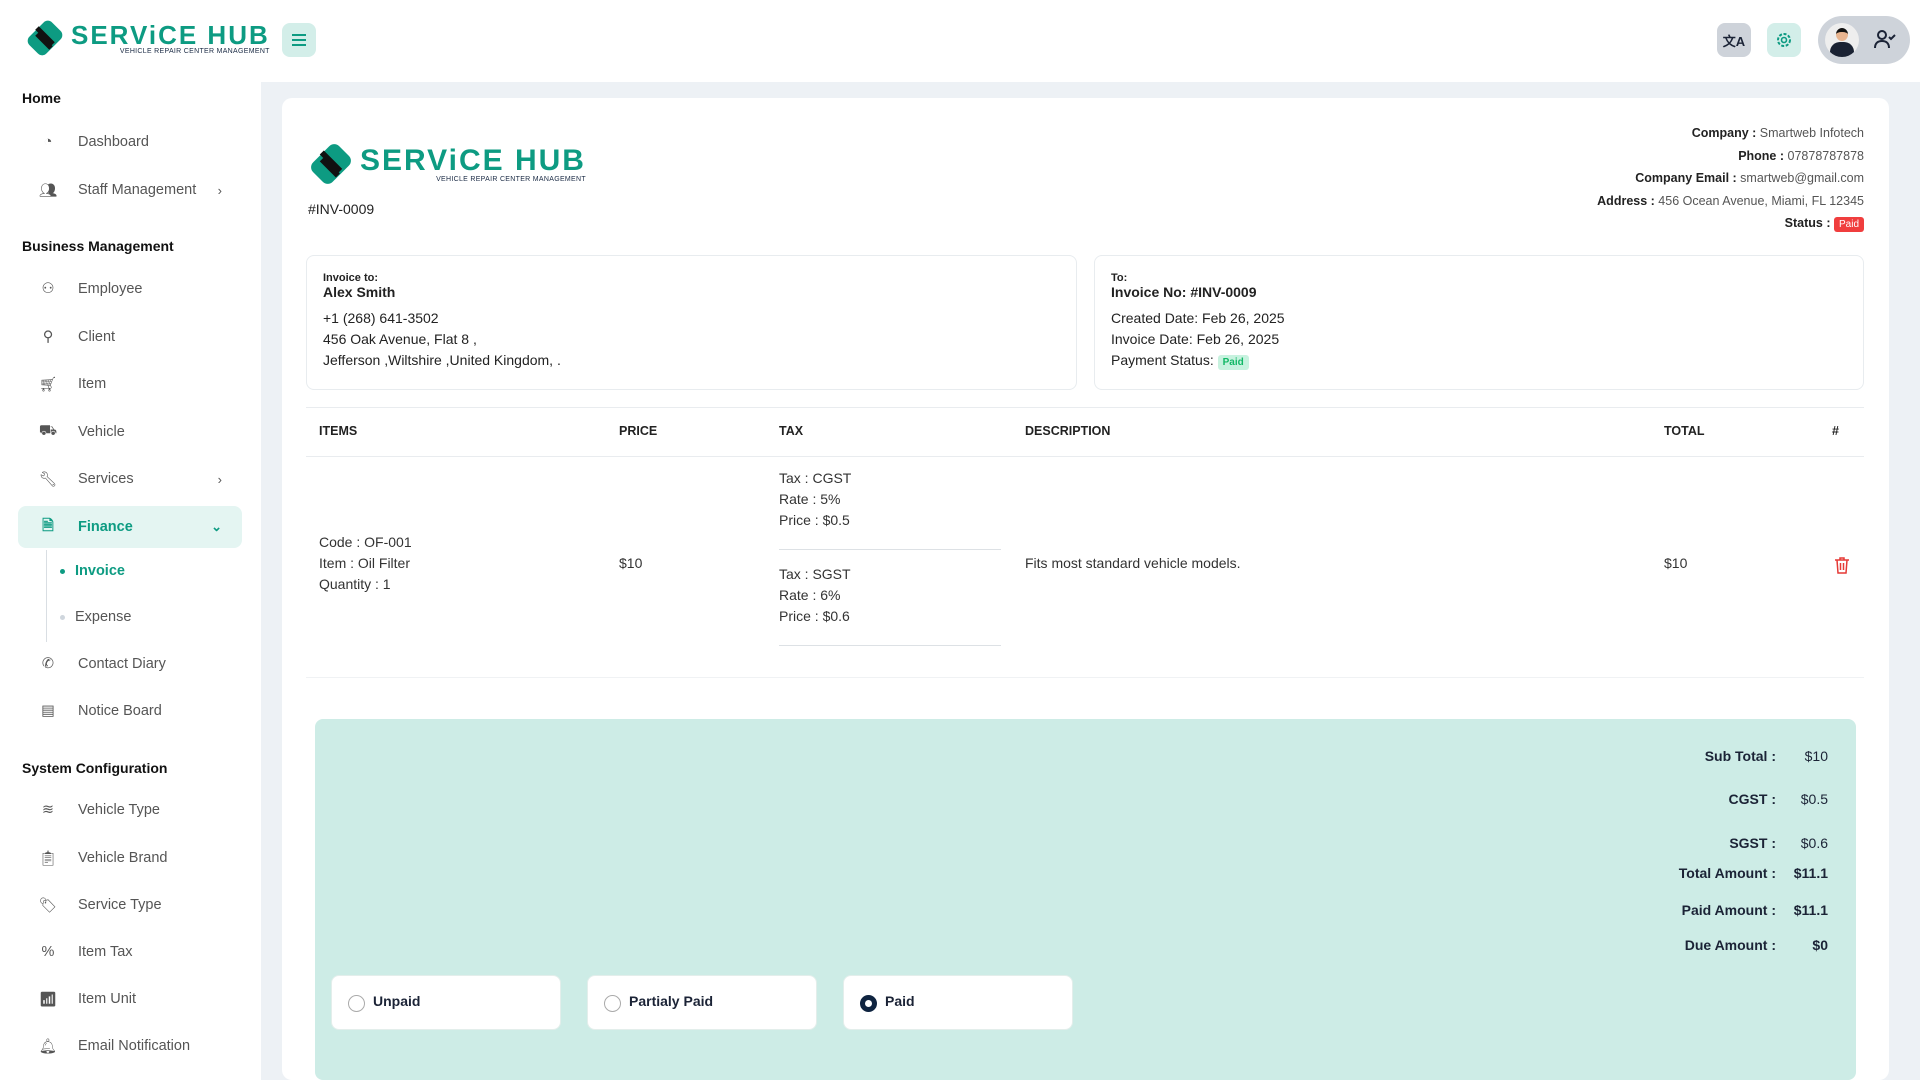  Describe the element at coordinates (1195, 339) in the screenshot. I see `invoice-date: Invoice Date: Feb 26, 2025` at that location.